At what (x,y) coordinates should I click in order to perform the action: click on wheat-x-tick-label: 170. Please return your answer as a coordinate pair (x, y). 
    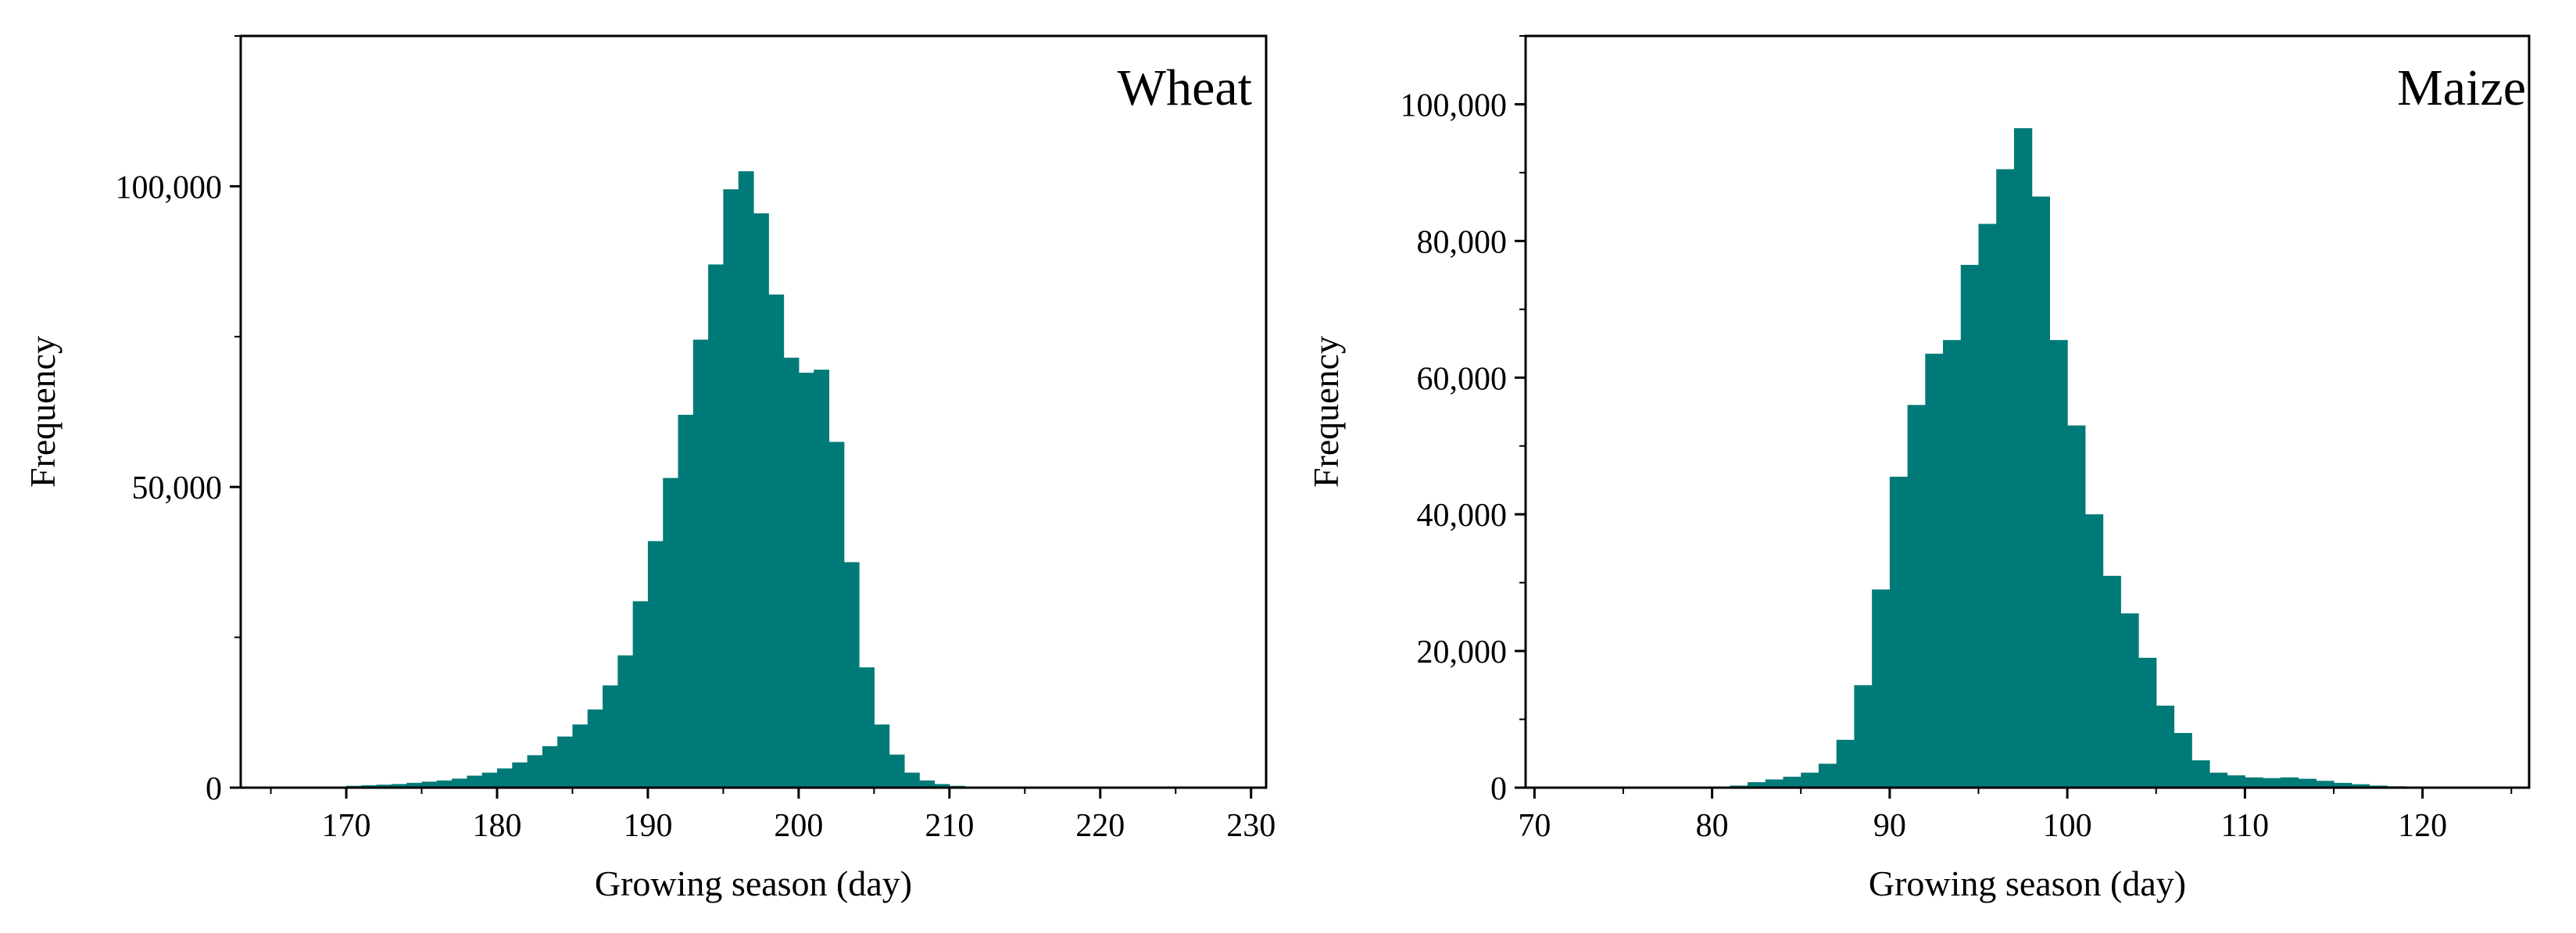
    Looking at the image, I should click on (346, 826).